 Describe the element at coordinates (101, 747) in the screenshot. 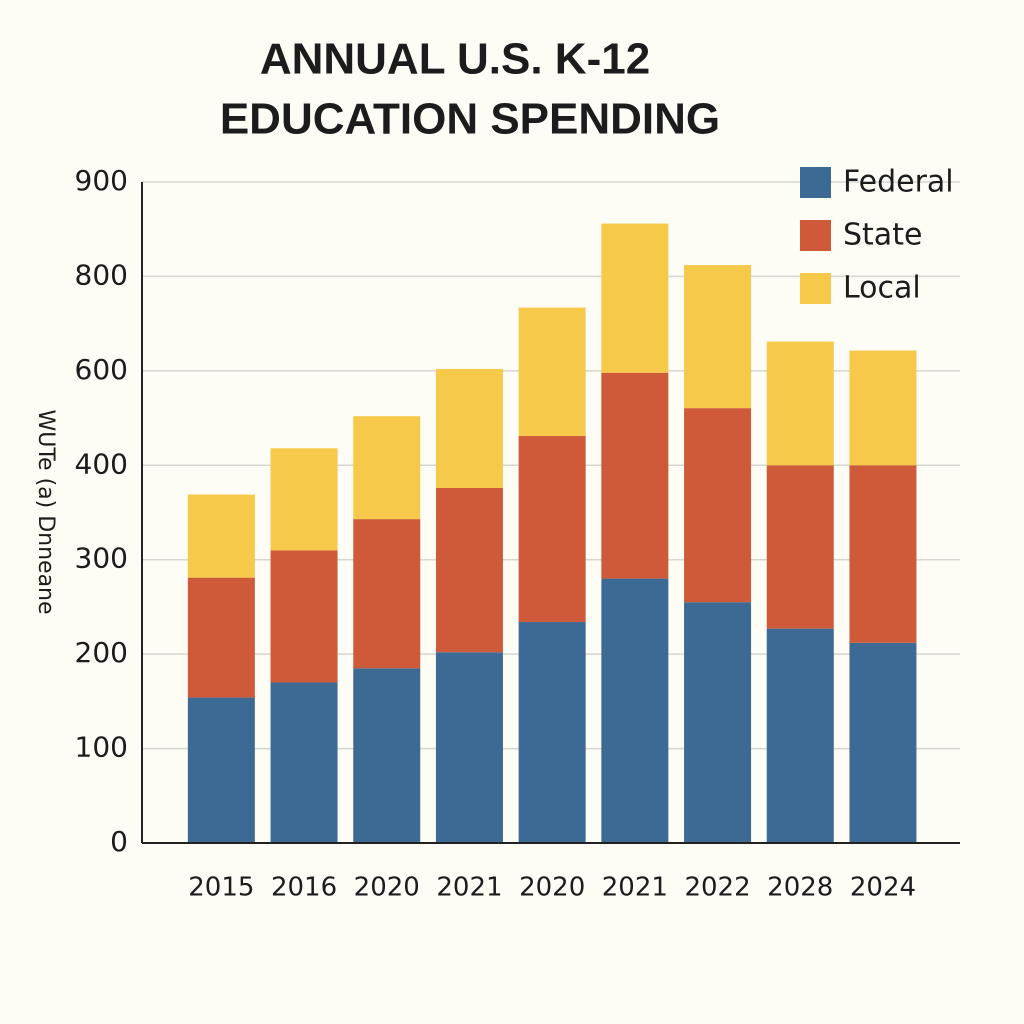

I see `y-tick-label: 100` at that location.